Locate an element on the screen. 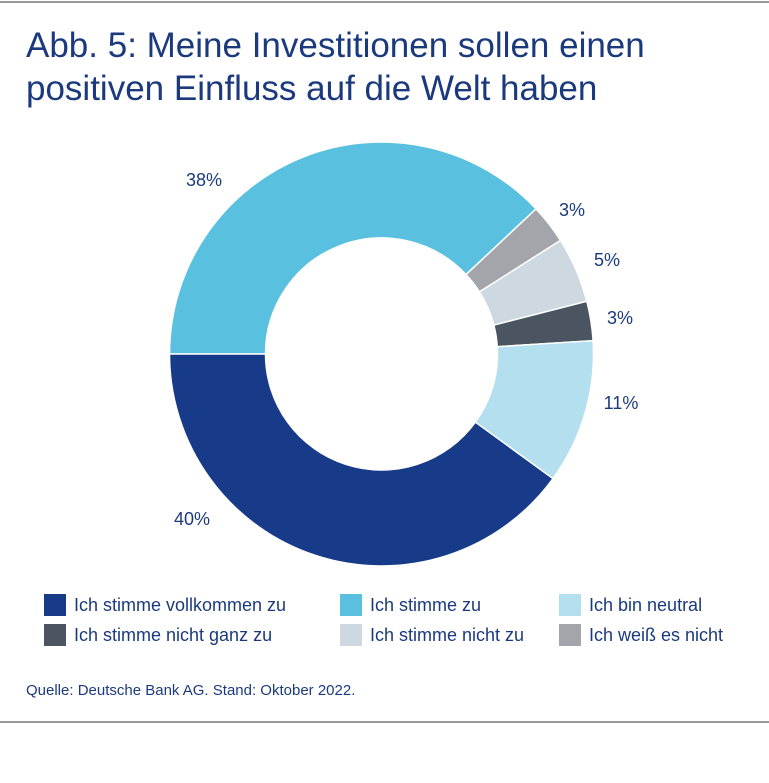  legend-item: Ich stimme nicht ganz zu is located at coordinates (158, 635).